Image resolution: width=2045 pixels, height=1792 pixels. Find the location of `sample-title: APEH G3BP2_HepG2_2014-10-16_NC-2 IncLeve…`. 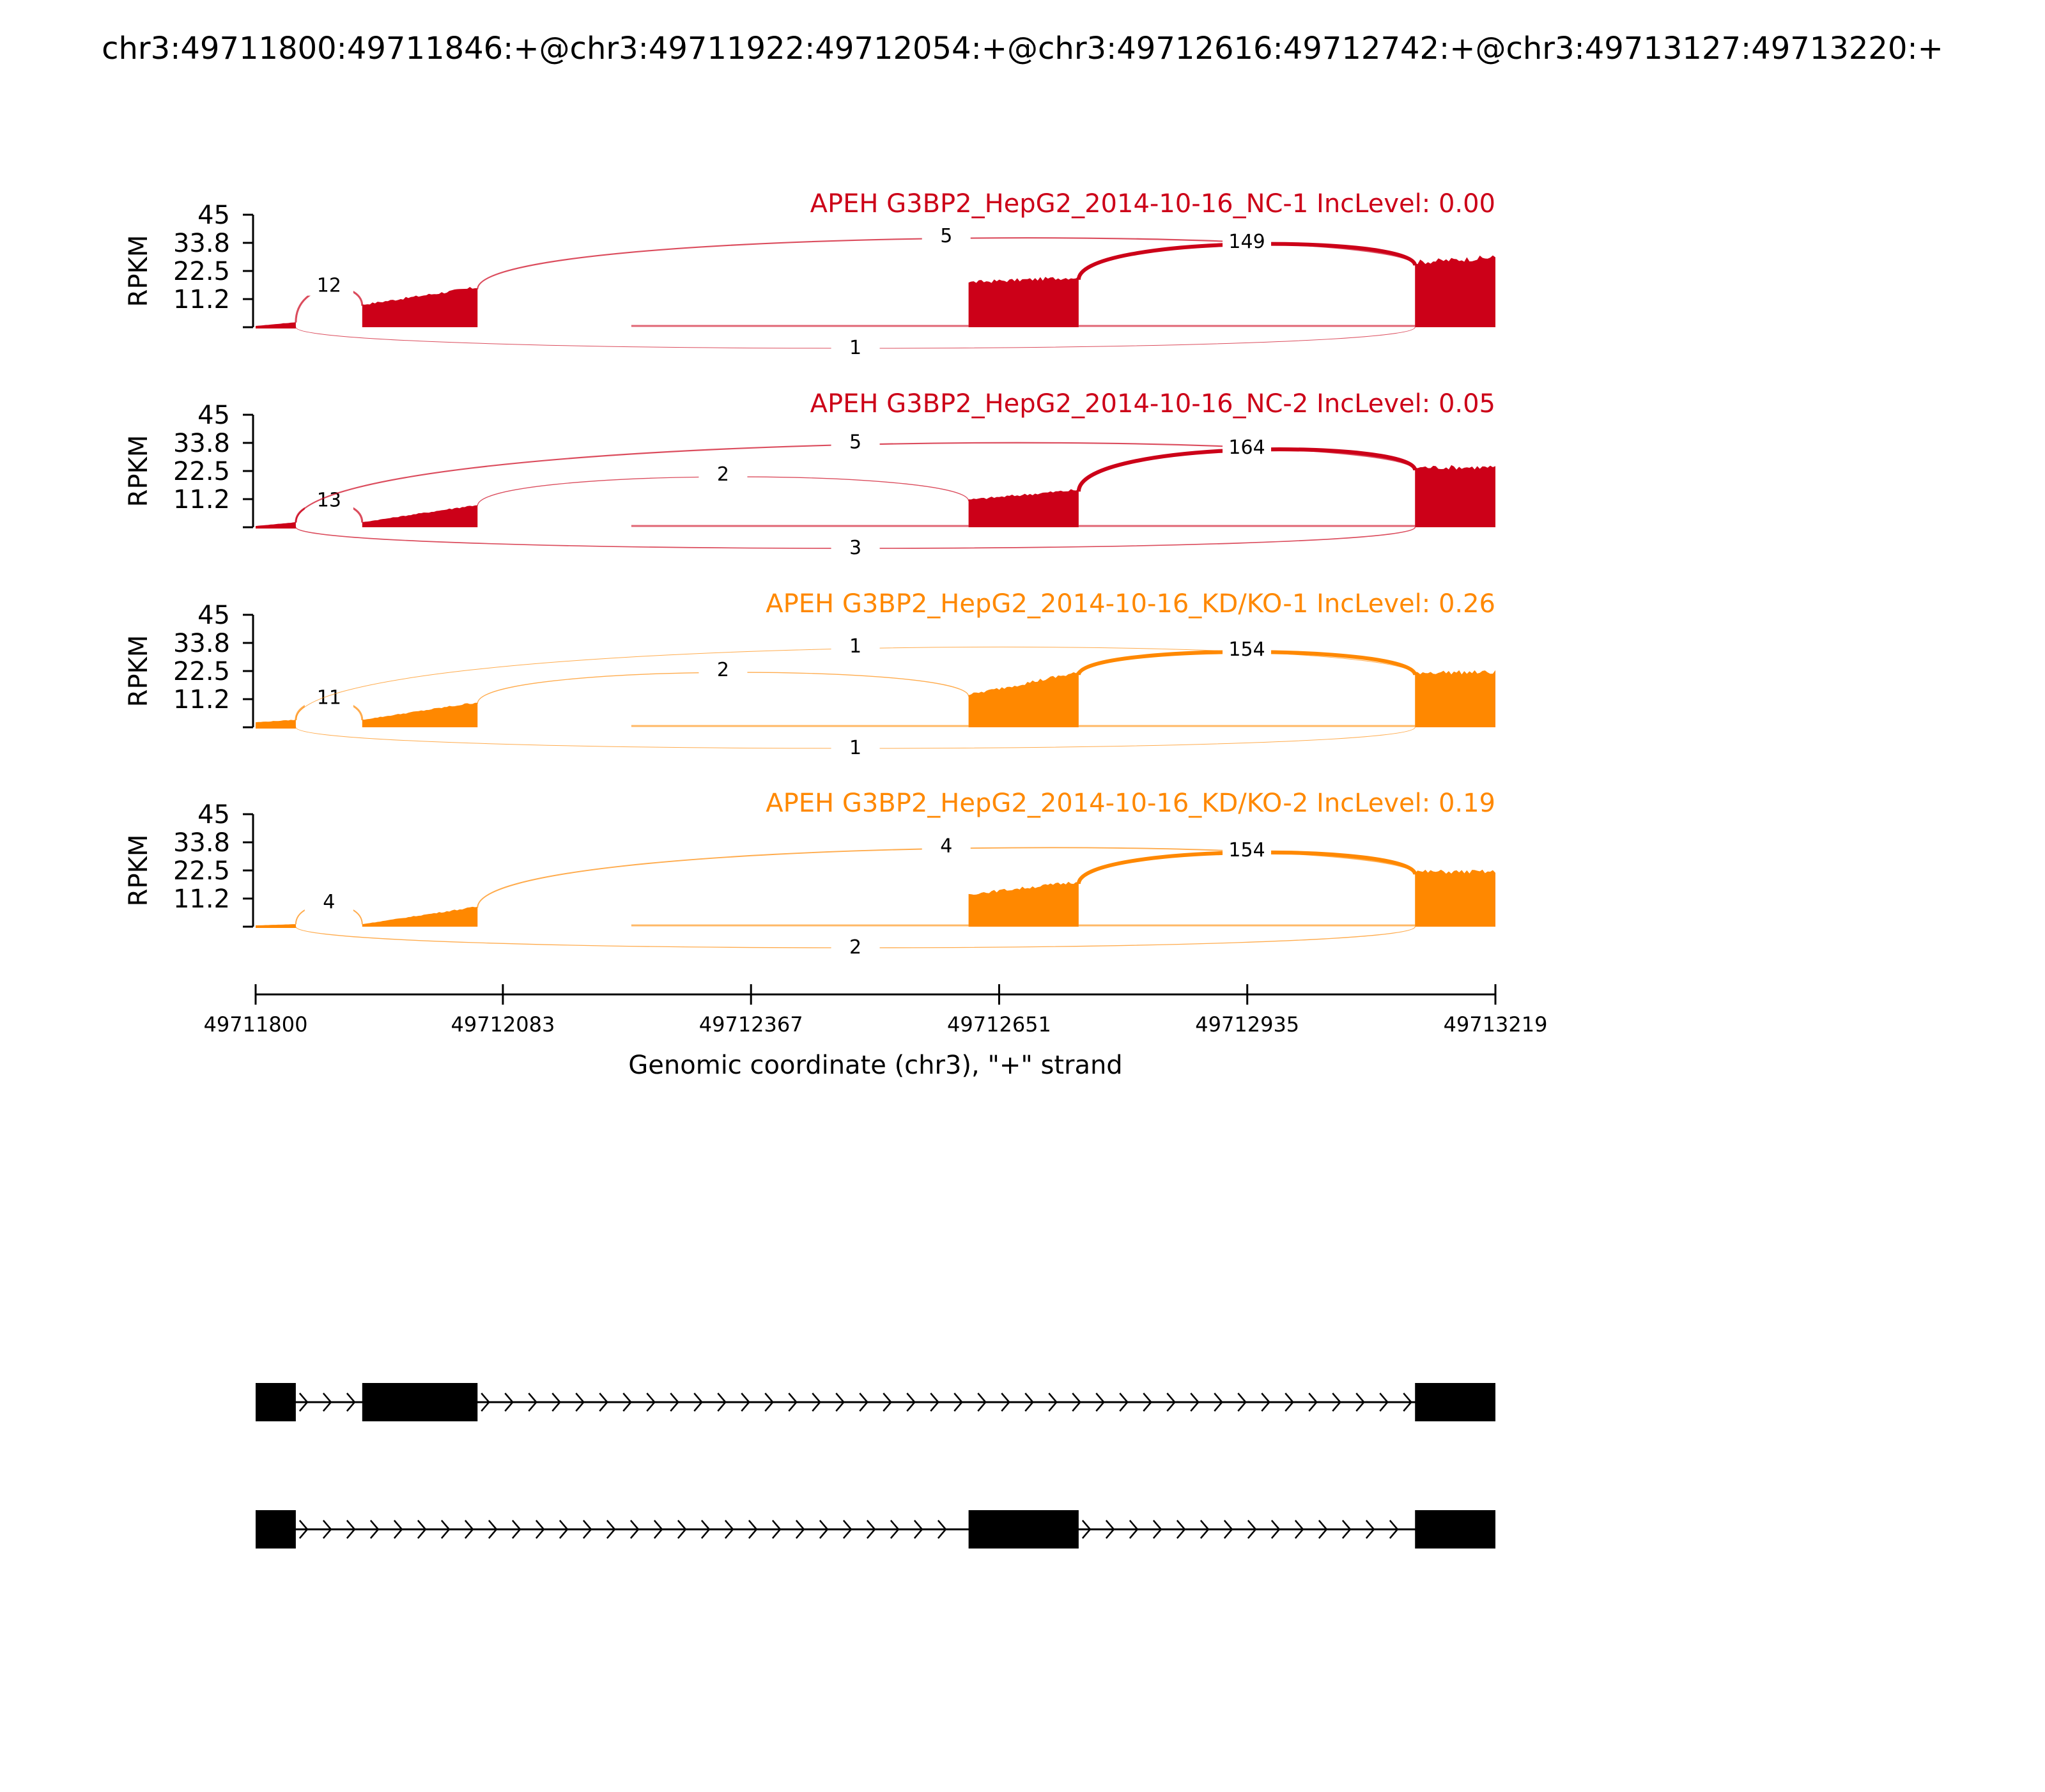

sample-title: APEH G3BP2_HepG2_2014-10-16_NC-2 IncLeve… is located at coordinates (1152, 404).